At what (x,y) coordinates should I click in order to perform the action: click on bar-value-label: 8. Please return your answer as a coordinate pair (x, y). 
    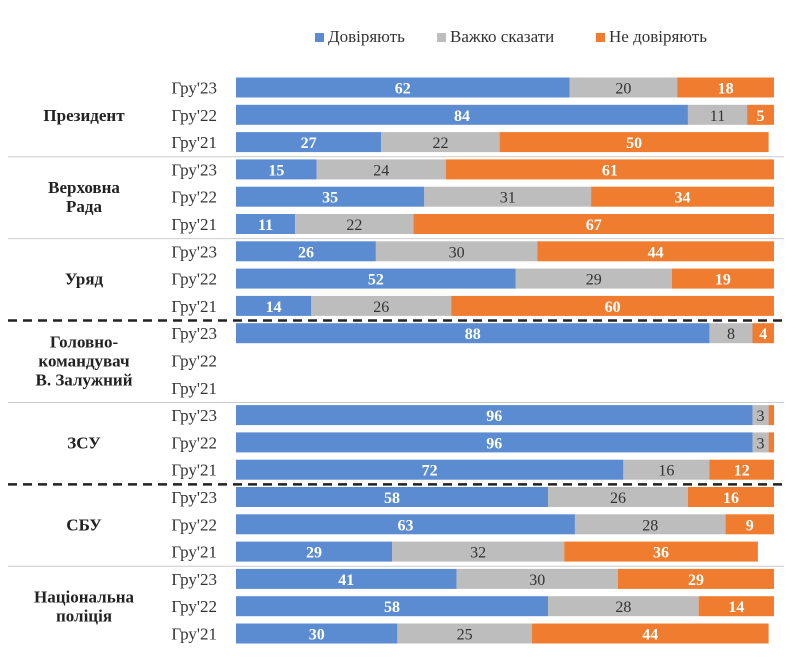
    Looking at the image, I should click on (731, 334).